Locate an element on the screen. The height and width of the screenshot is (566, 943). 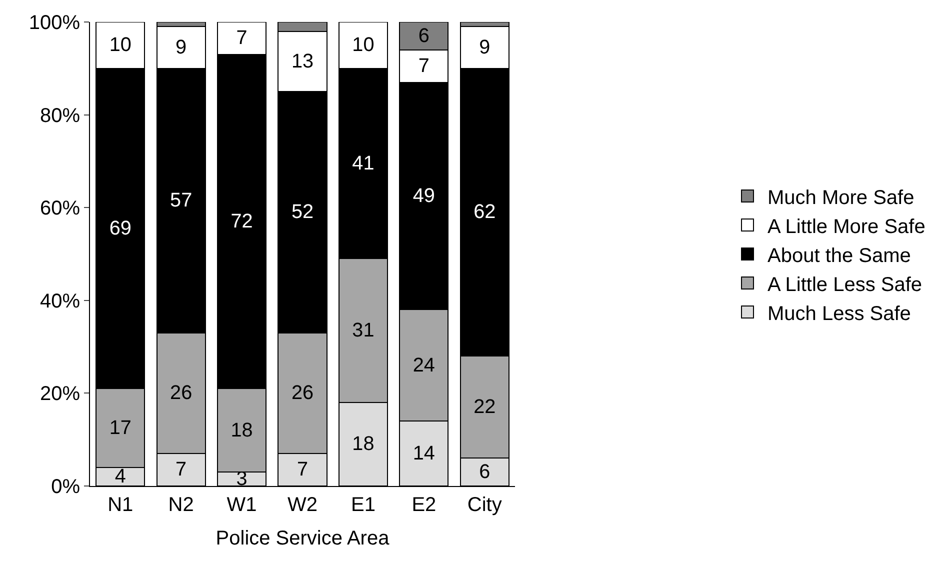
data-label: 62 is located at coordinates (485, 212).